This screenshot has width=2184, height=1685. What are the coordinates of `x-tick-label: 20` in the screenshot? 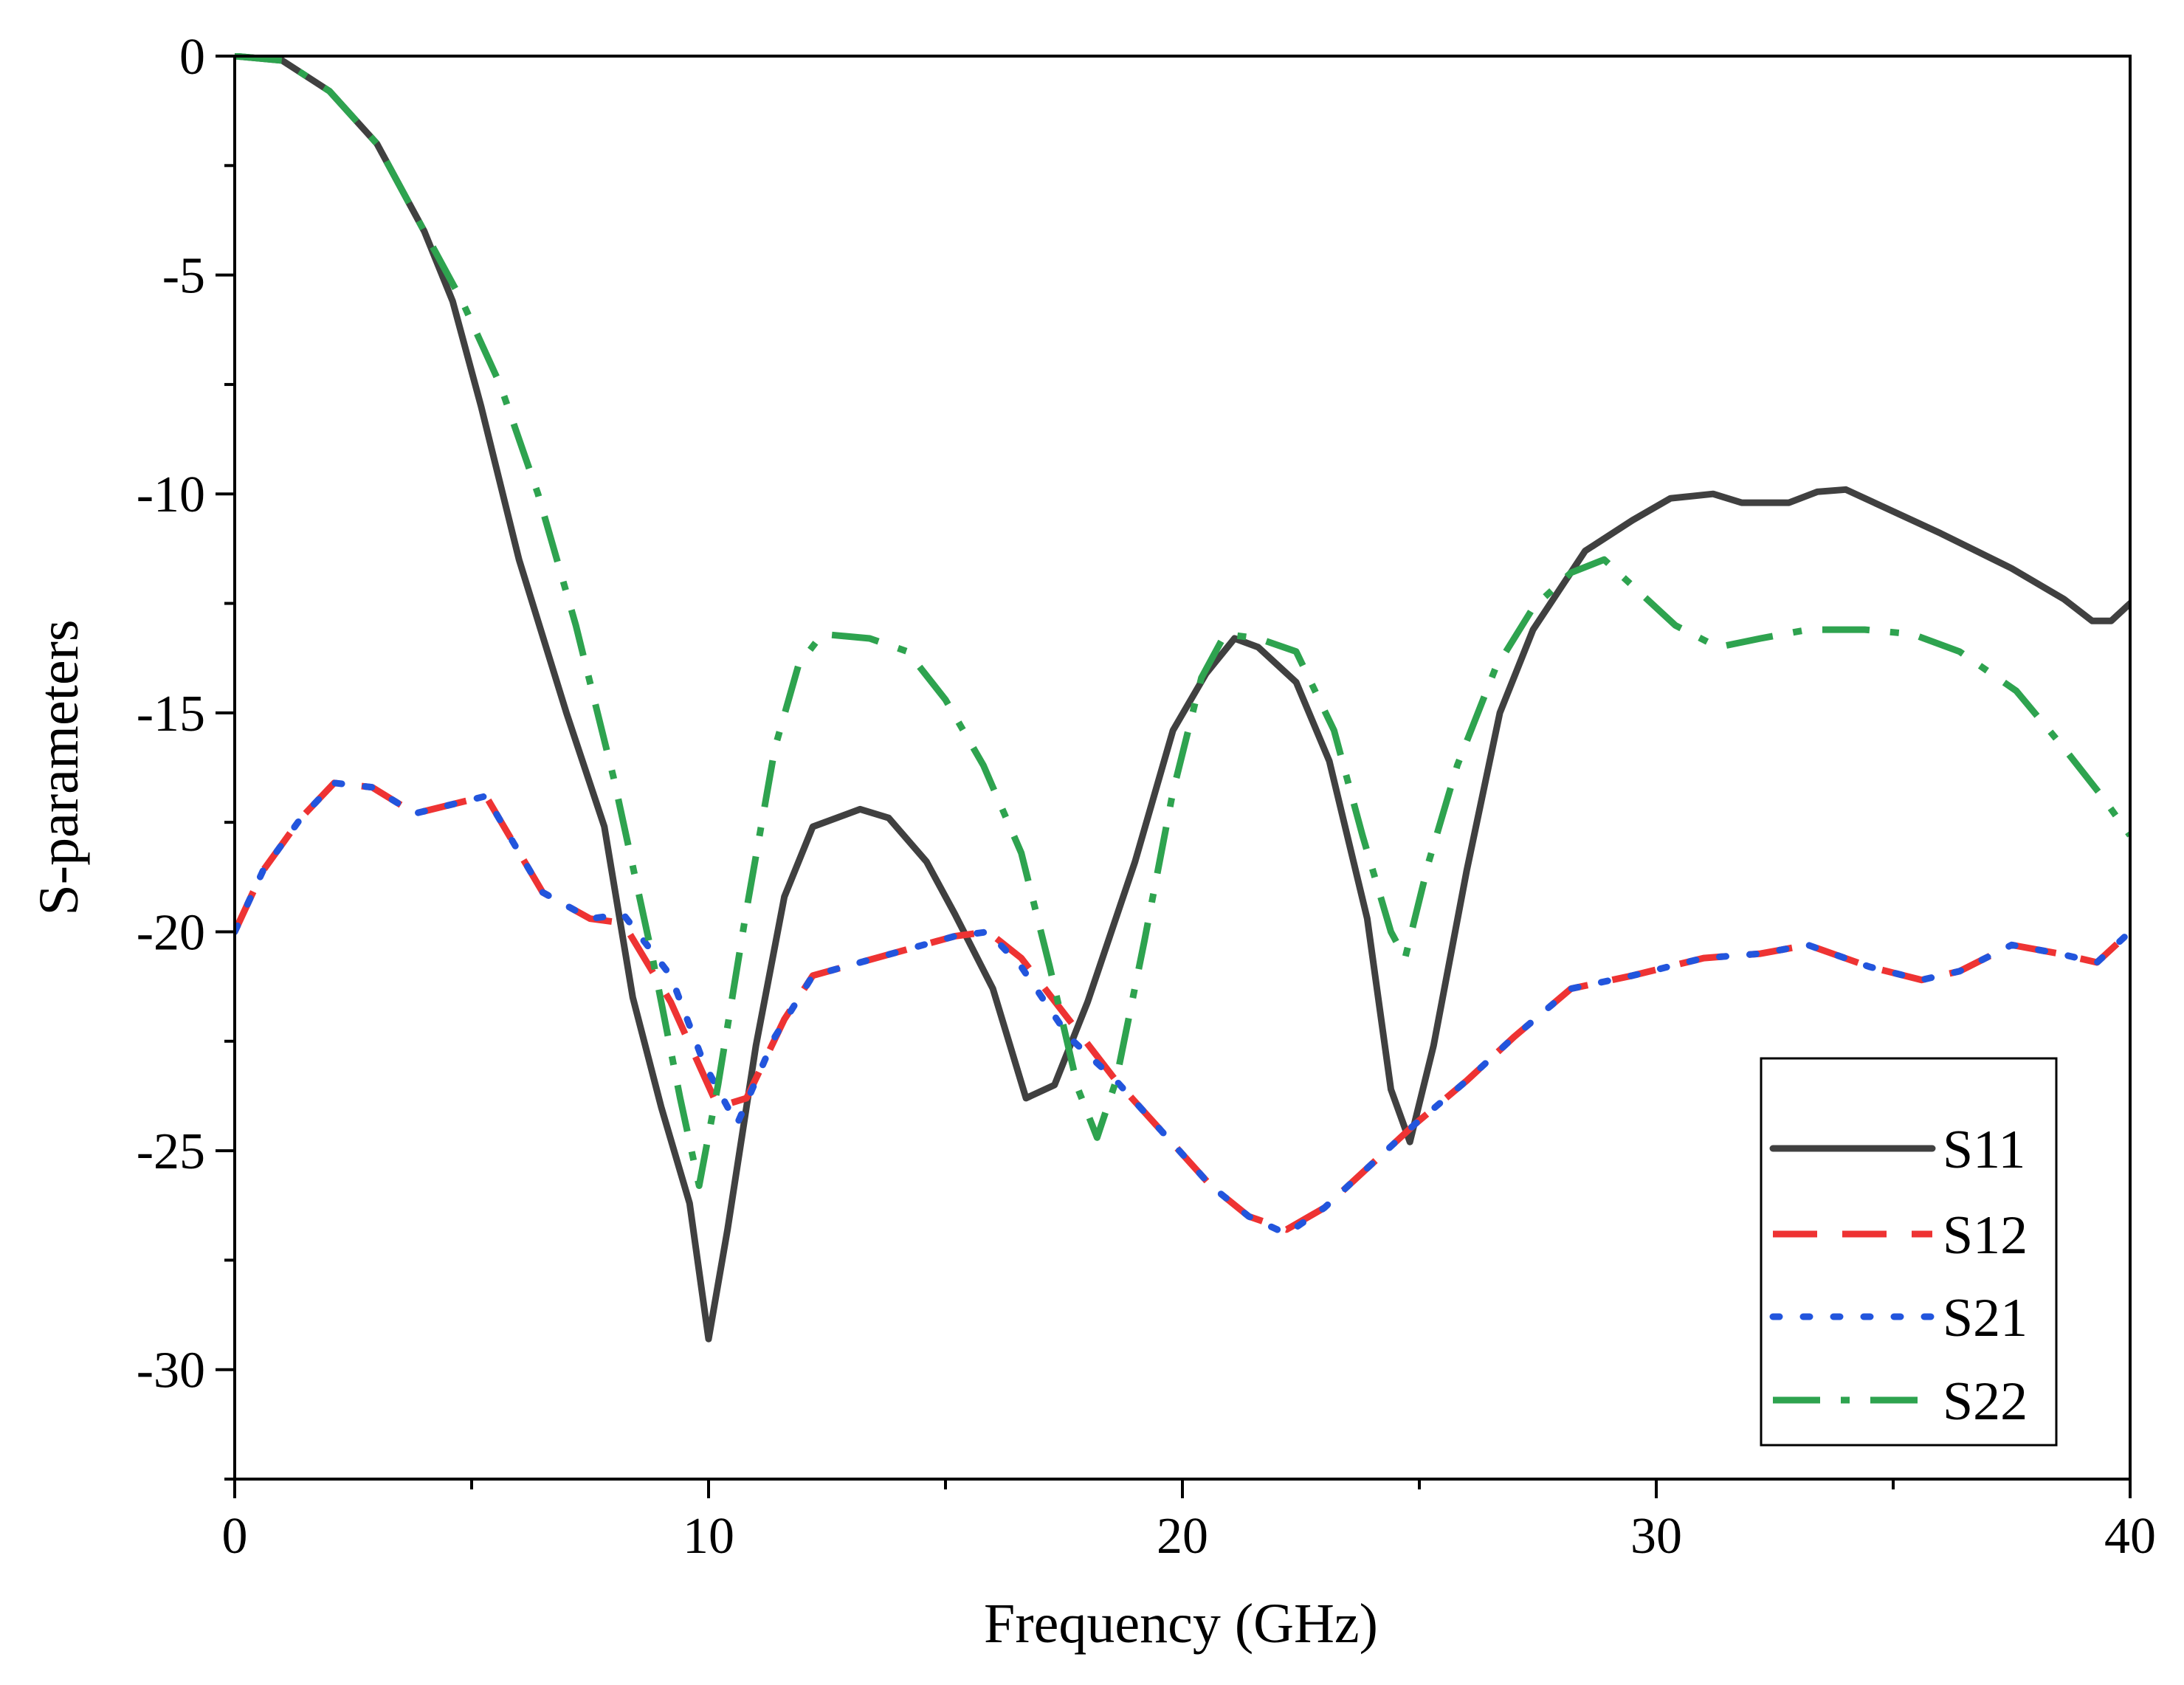 It's located at (1182, 1537).